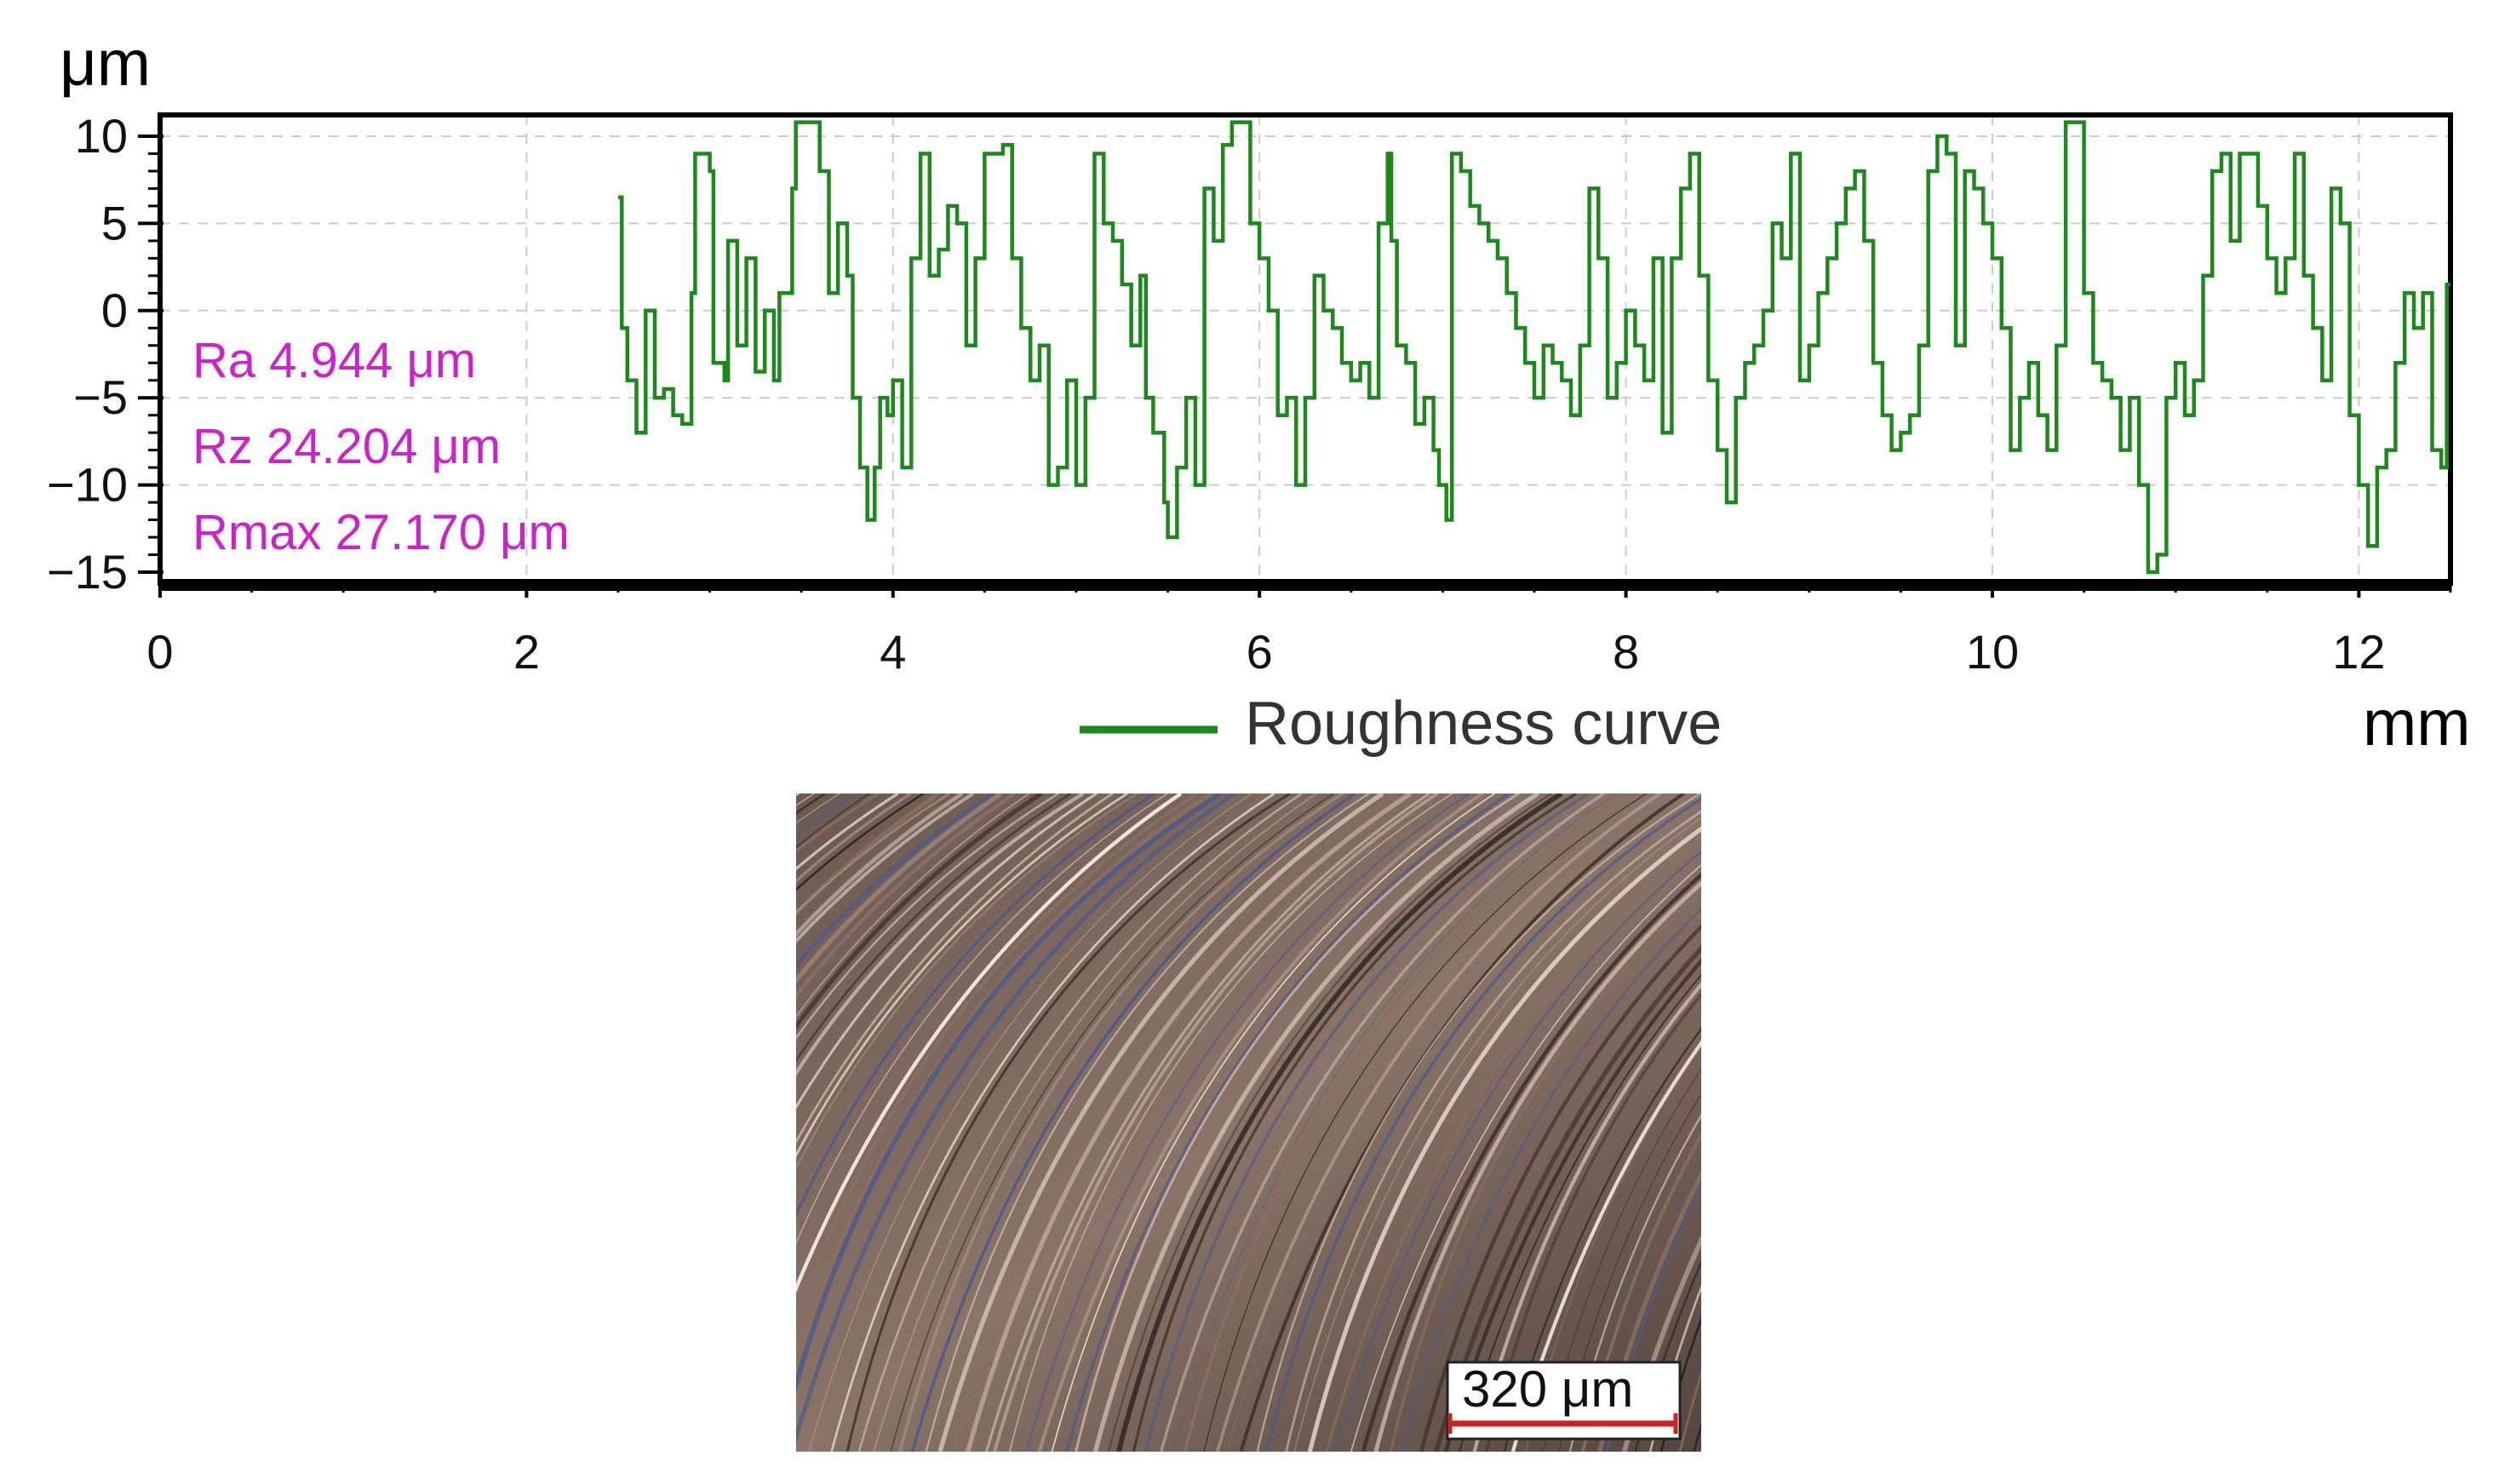  I want to click on y-tick-label: −5, so click(100, 397).